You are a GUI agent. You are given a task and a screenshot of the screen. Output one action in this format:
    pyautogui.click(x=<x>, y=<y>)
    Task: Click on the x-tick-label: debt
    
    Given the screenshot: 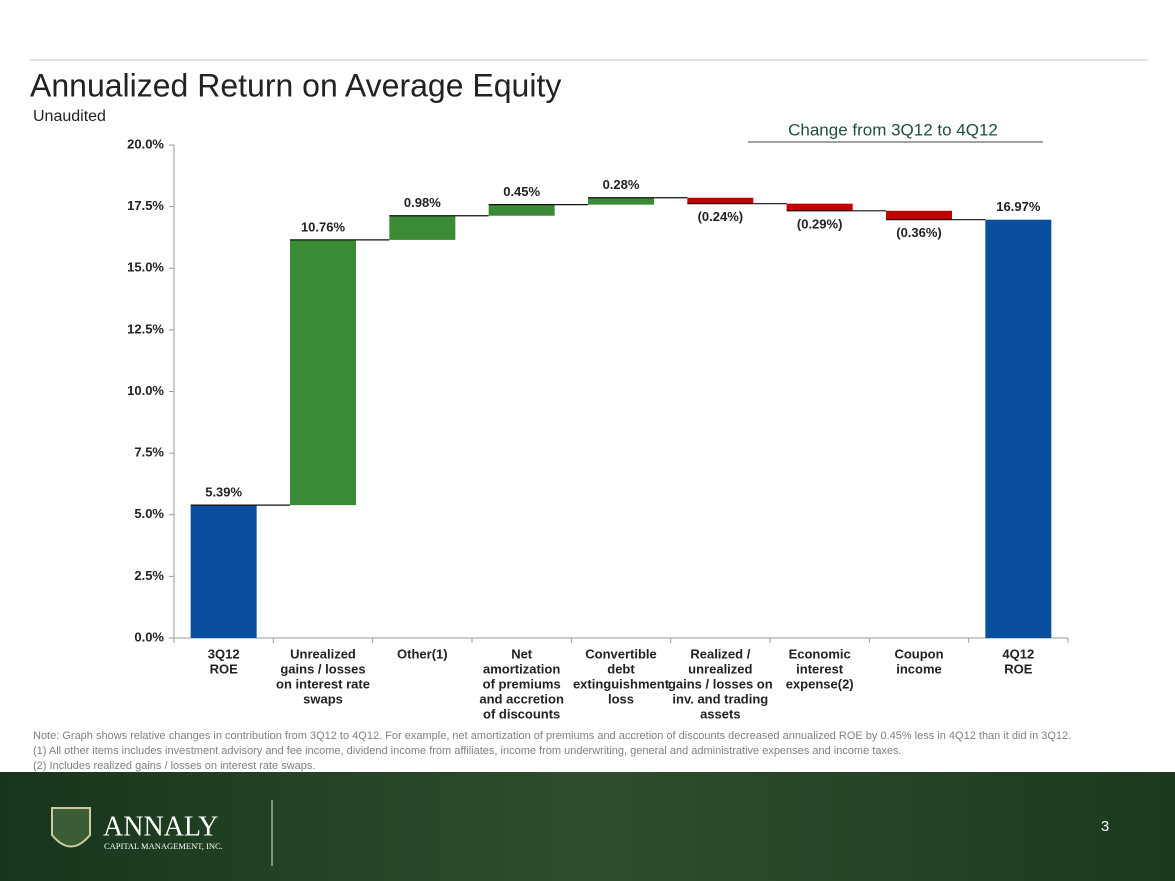 What is the action you would take?
    pyautogui.click(x=621, y=668)
    